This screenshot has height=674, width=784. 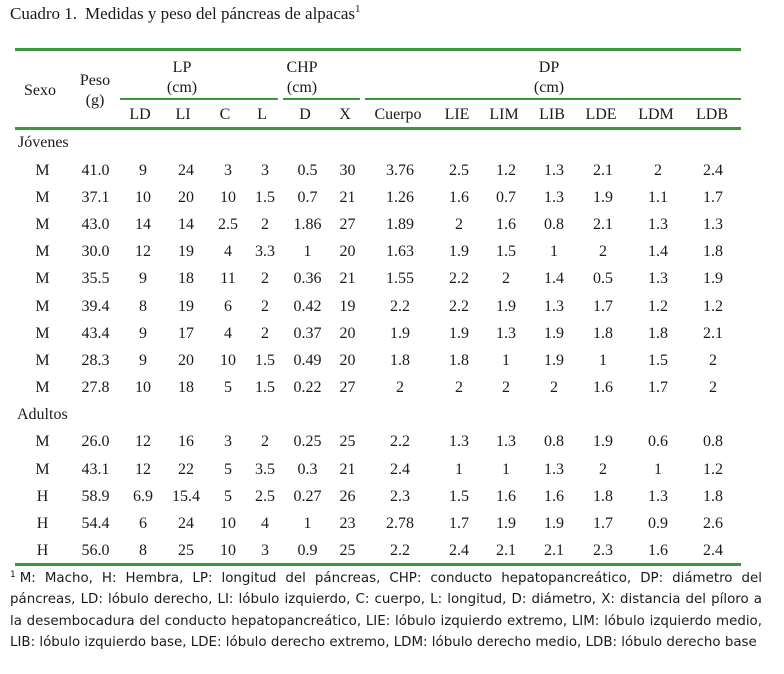 I want to click on table-cell: 3, so click(x=228, y=442).